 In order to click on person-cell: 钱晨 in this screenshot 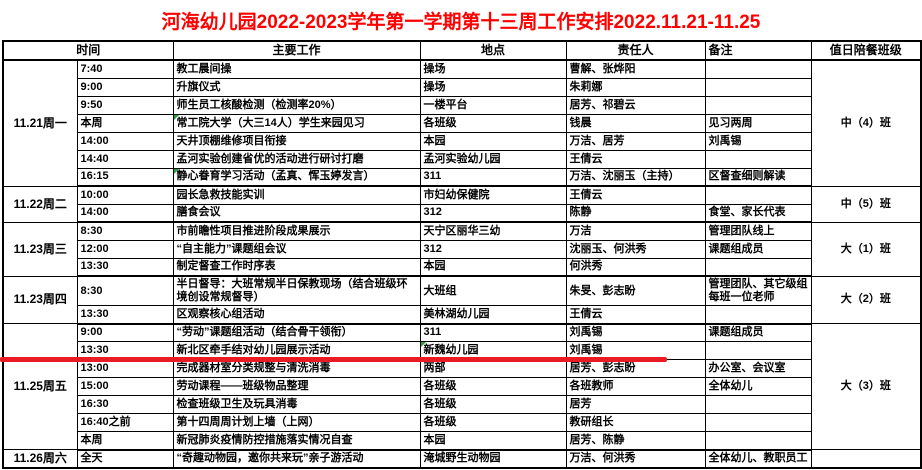, I will do `click(635, 123)`.